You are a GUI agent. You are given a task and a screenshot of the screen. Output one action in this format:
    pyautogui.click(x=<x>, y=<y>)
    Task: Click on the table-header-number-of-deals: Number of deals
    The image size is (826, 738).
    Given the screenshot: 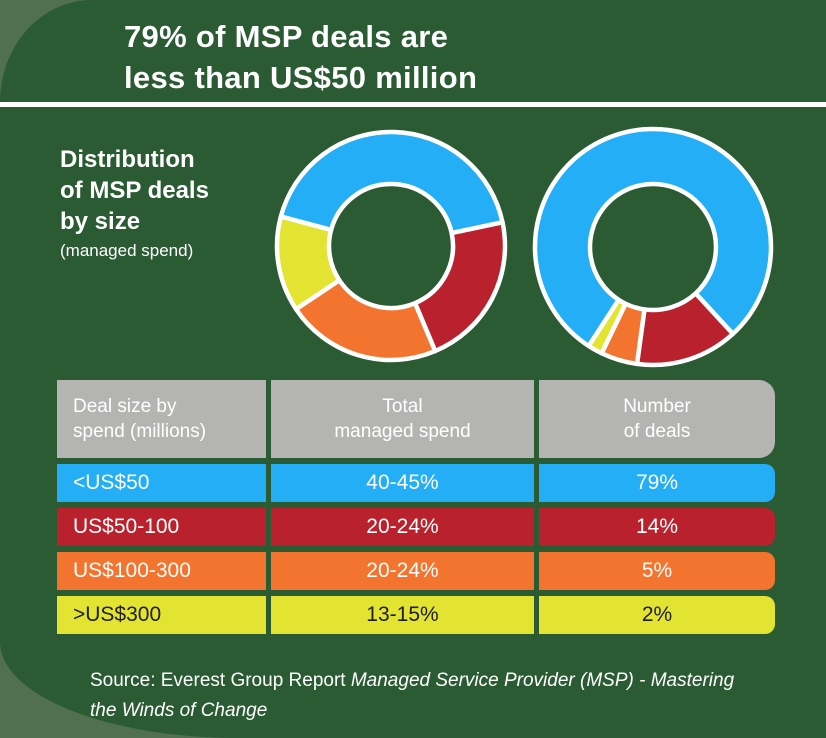 What is the action you would take?
    pyautogui.click(x=657, y=419)
    